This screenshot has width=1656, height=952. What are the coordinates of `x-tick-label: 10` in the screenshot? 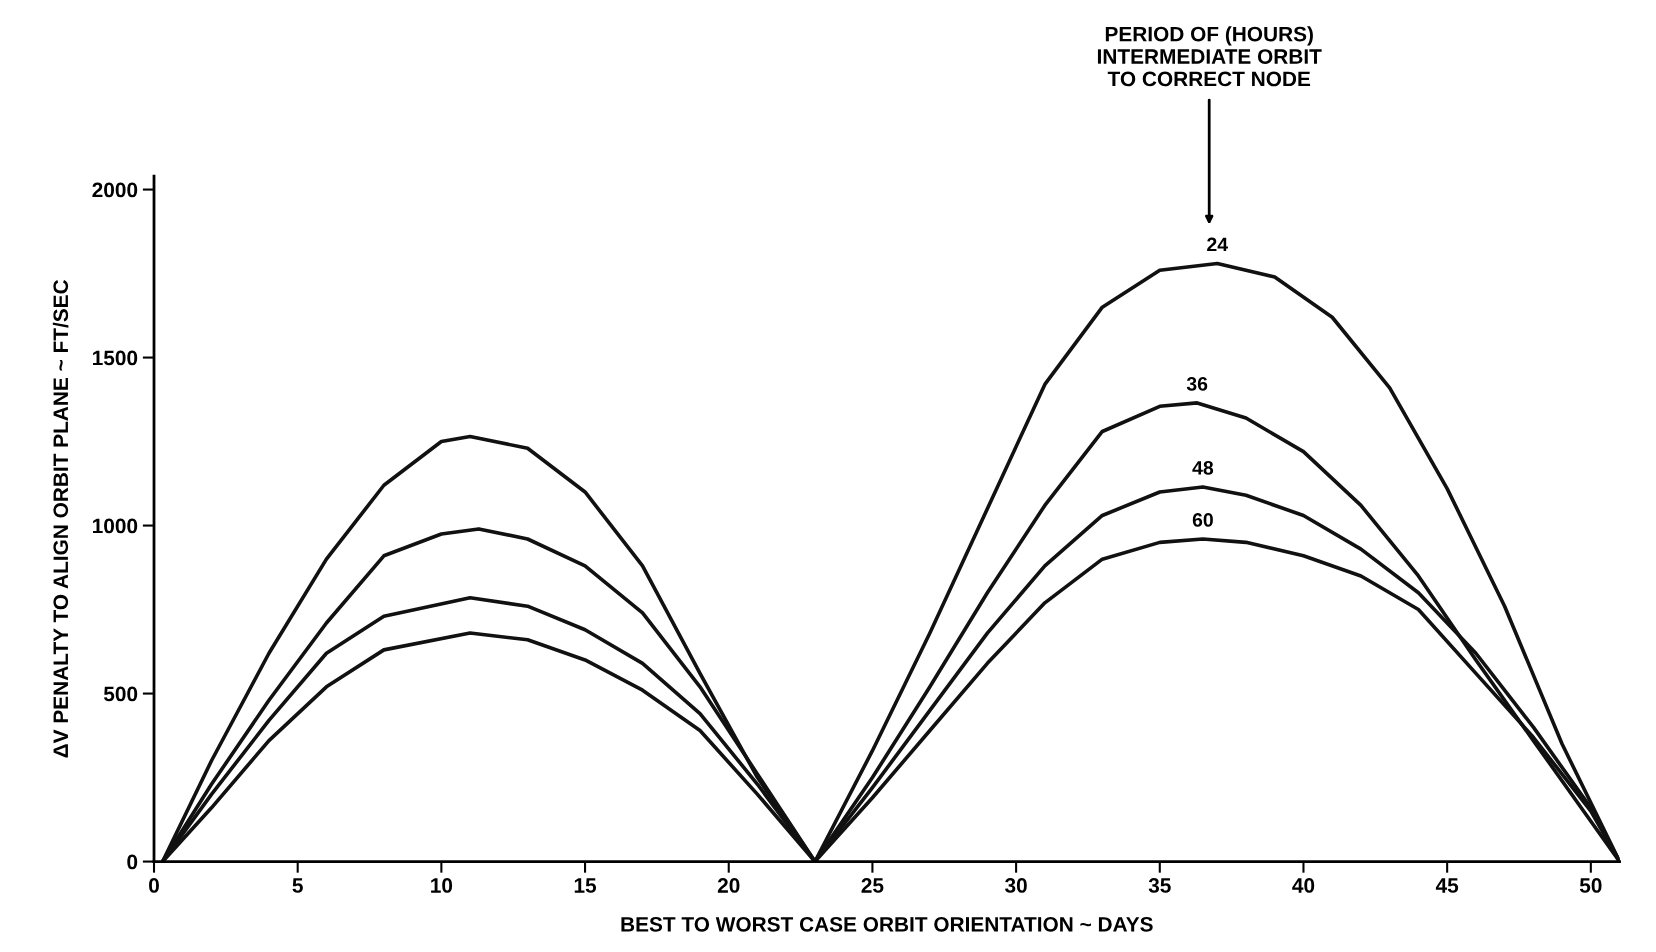 It's located at (442, 885).